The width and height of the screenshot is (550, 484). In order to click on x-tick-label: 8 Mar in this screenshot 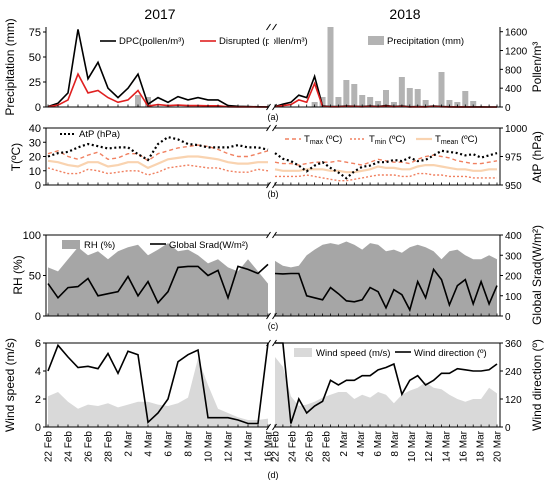, I will do `click(189, 443)`.